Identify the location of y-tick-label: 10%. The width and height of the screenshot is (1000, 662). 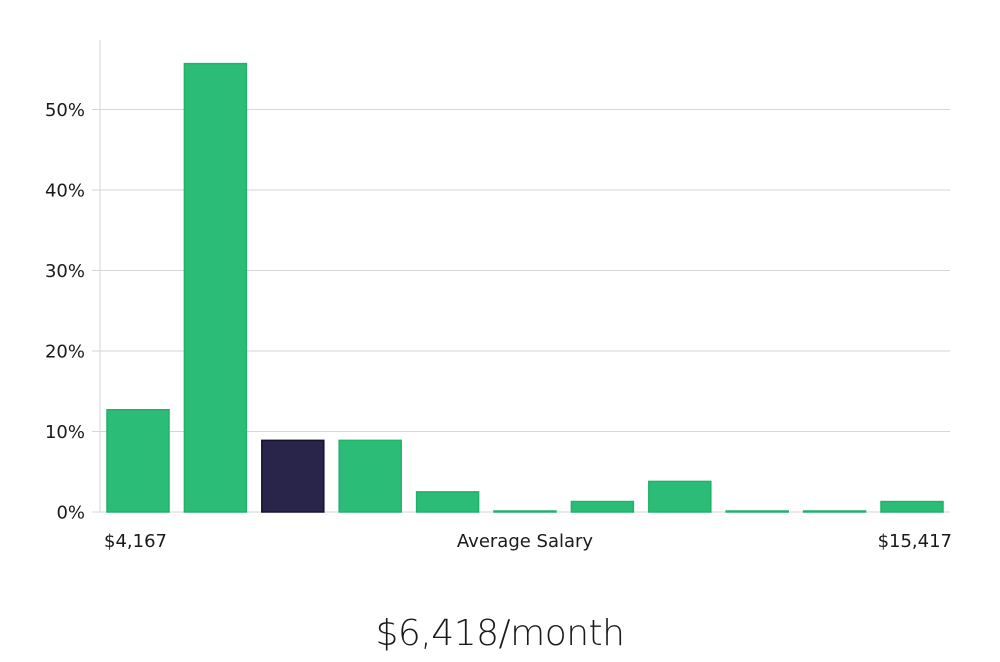
(65, 432).